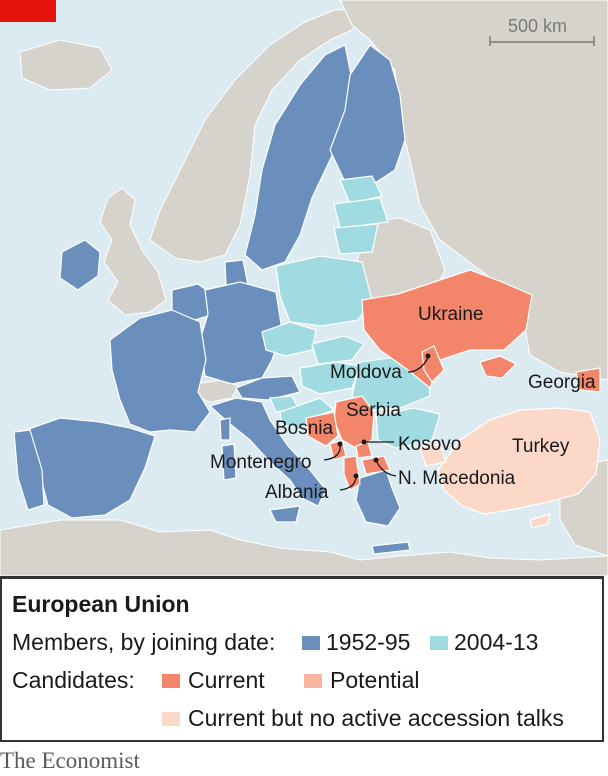  Describe the element at coordinates (496, 642) in the screenshot. I see `legend-2004-13: 2004-13` at that location.